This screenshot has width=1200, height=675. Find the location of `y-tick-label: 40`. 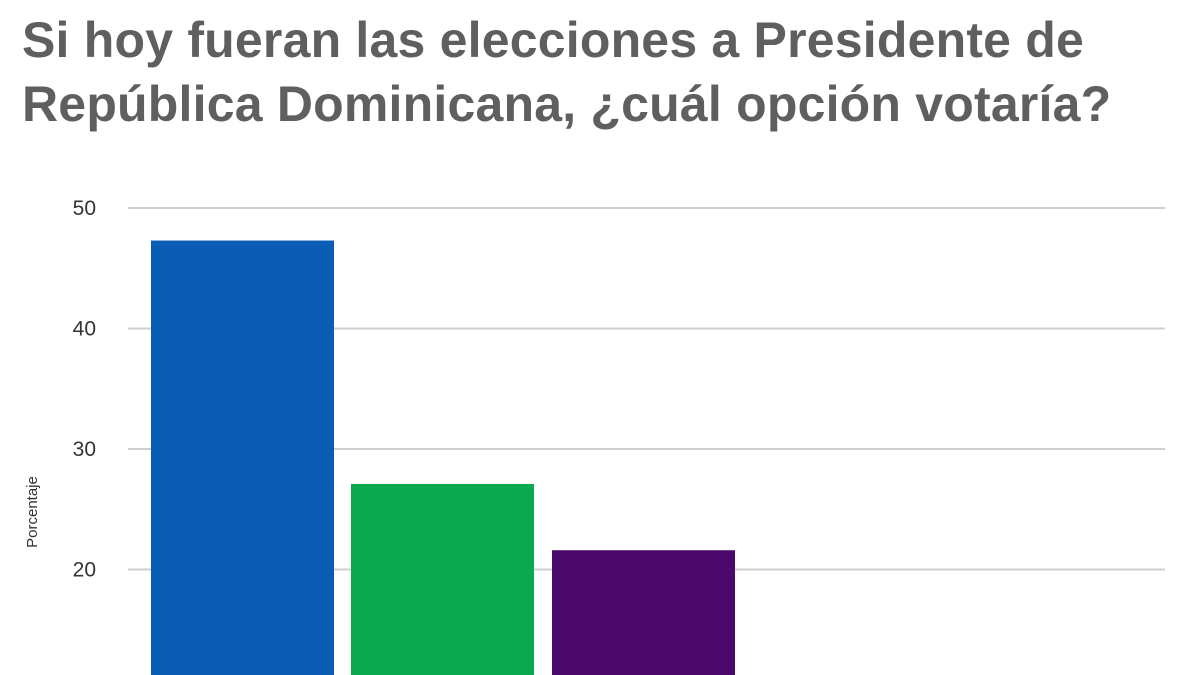

y-tick-label: 40 is located at coordinates (84, 329).